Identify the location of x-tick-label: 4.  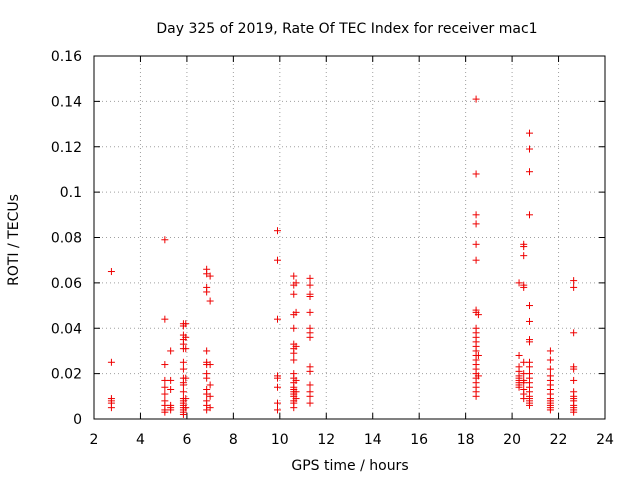
(140, 440).